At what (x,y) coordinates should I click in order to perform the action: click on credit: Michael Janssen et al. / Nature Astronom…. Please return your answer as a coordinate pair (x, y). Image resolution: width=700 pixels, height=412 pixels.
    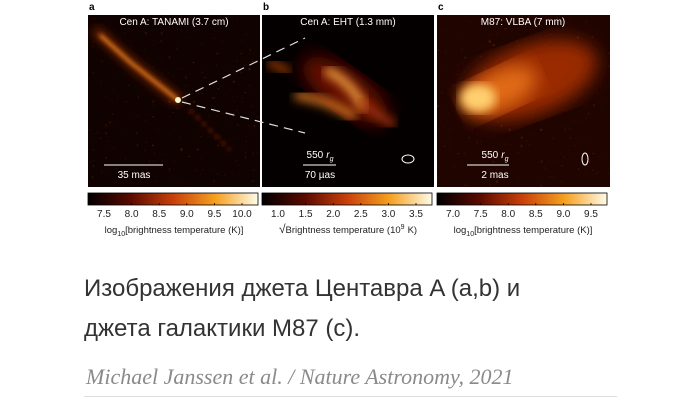
    Looking at the image, I should click on (300, 376).